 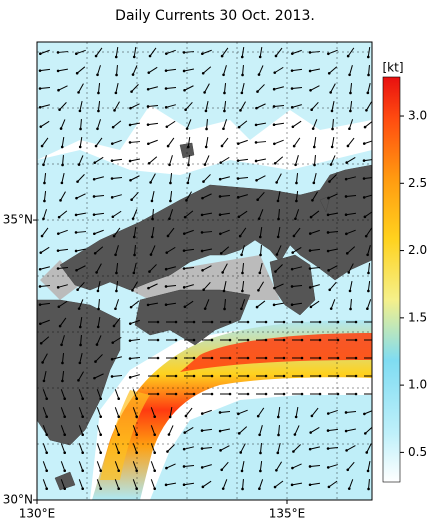 I want to click on lon-label: 130°E, so click(x=37, y=514).